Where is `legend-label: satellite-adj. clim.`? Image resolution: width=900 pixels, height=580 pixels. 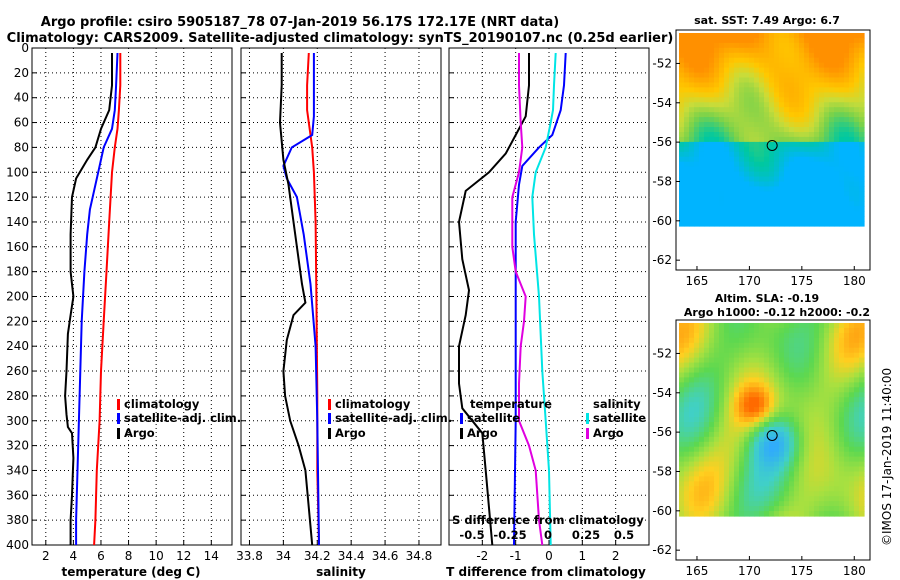 legend-label: satellite-adj. clim. is located at coordinates (393, 418).